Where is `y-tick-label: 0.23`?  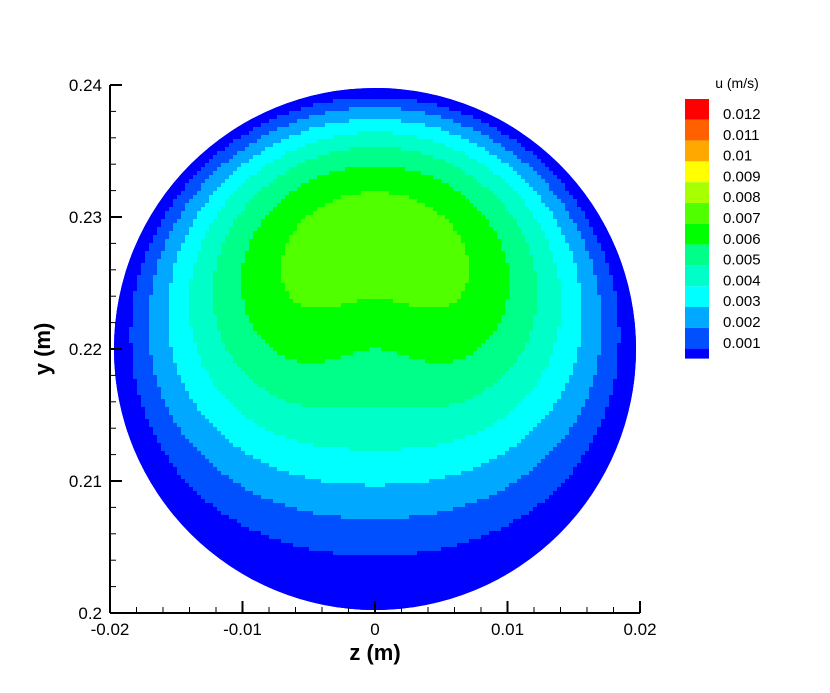 y-tick-label: 0.23 is located at coordinates (85, 217).